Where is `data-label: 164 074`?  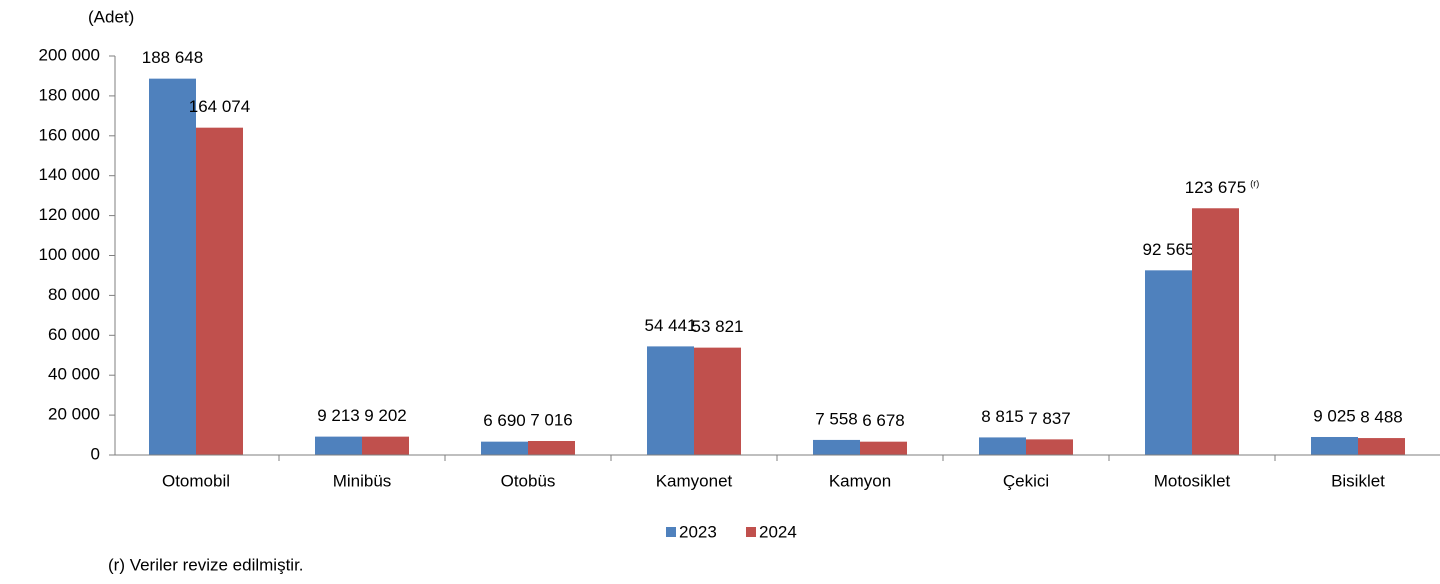
data-label: 164 074 is located at coordinates (219, 106).